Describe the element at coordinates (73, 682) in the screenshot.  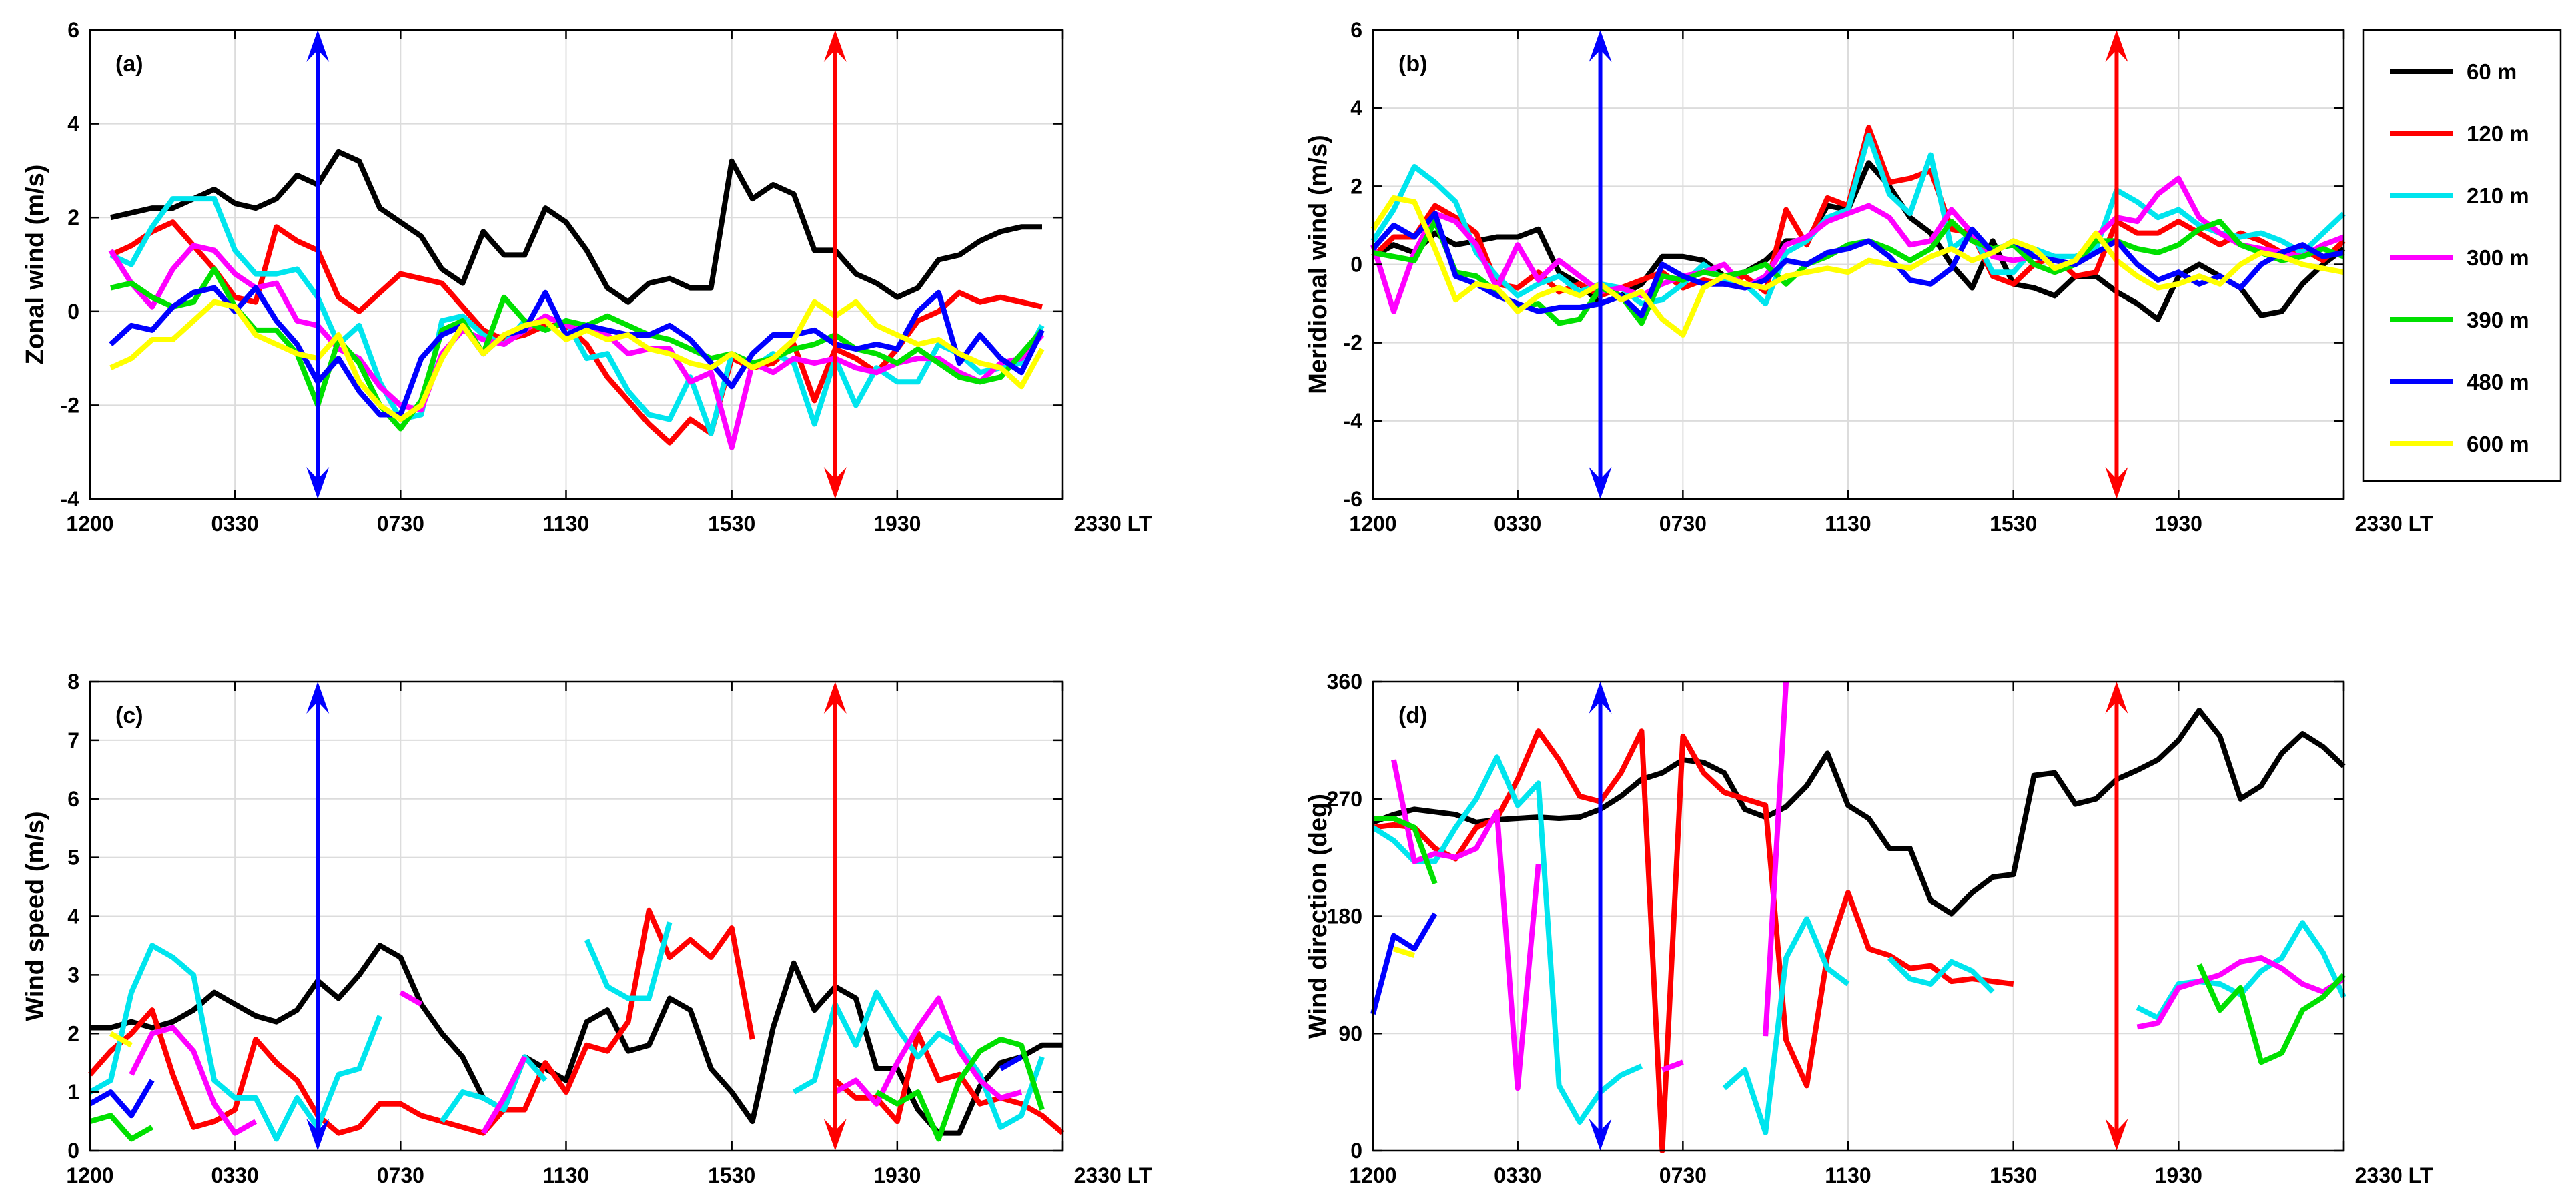
I see `y-tick-label: 8` at that location.